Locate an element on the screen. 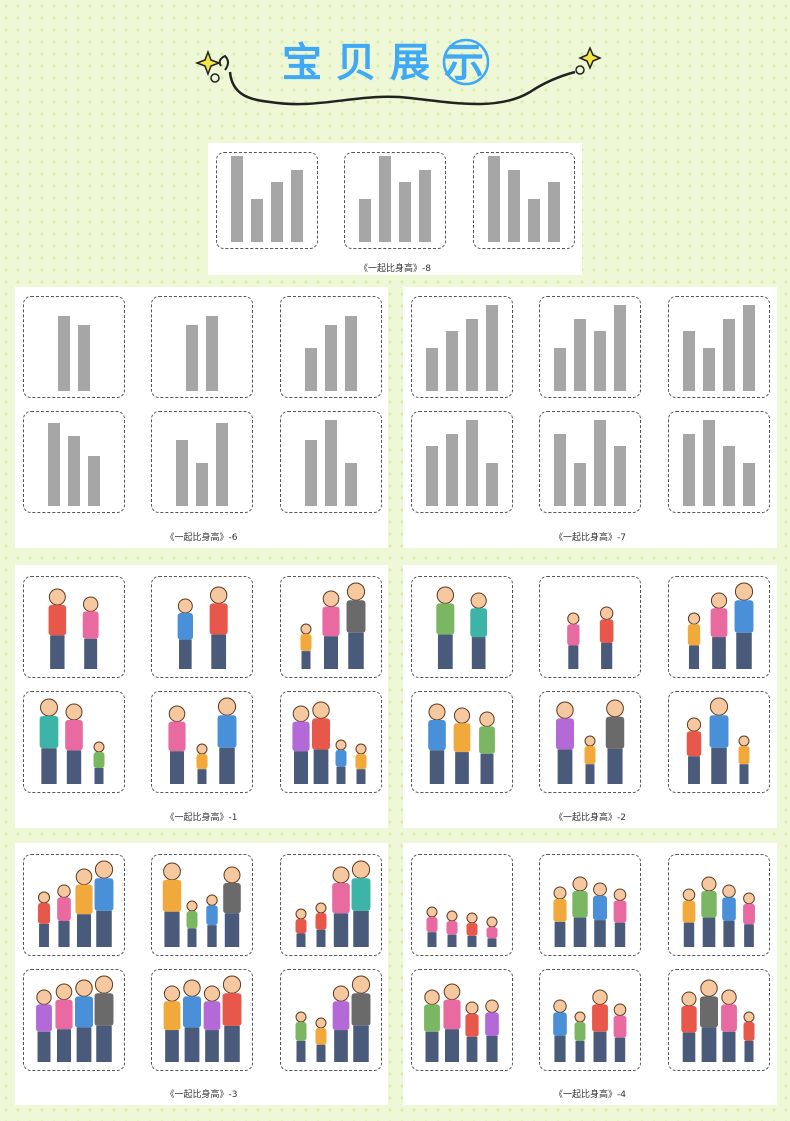 The image size is (790, 1121). panel: 《一起比身高》-4 is located at coordinates (590, 974).